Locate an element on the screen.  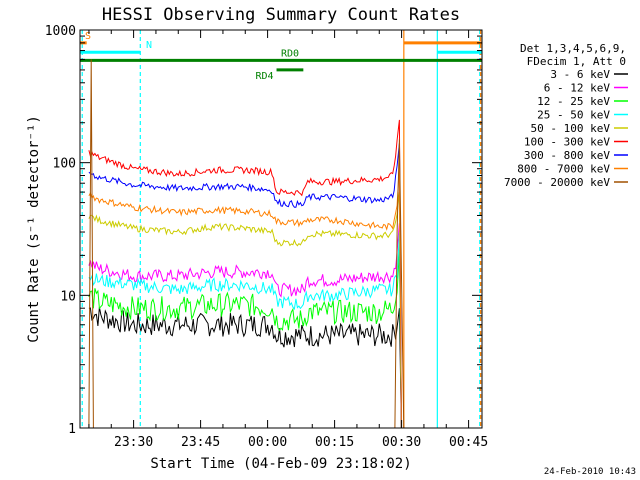
chart-title: HESSI Observing Summary Count Rates is located at coordinates (281, 15).